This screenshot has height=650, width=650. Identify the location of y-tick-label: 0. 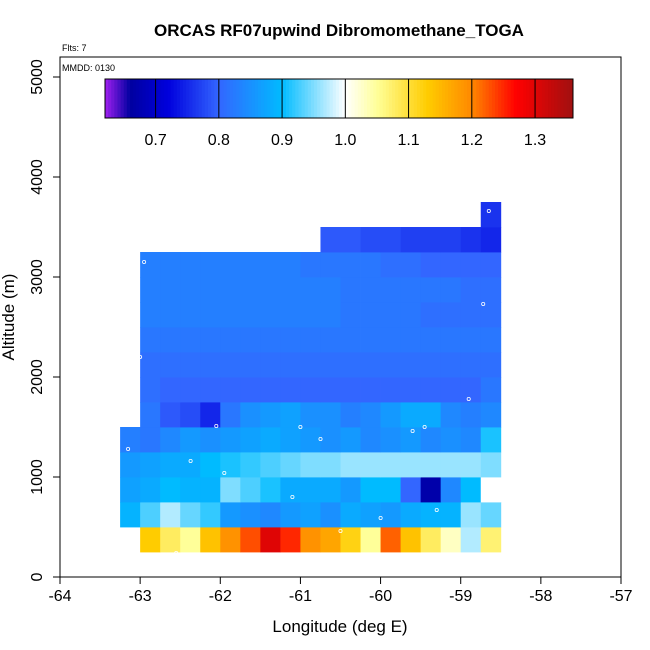
(37, 576).